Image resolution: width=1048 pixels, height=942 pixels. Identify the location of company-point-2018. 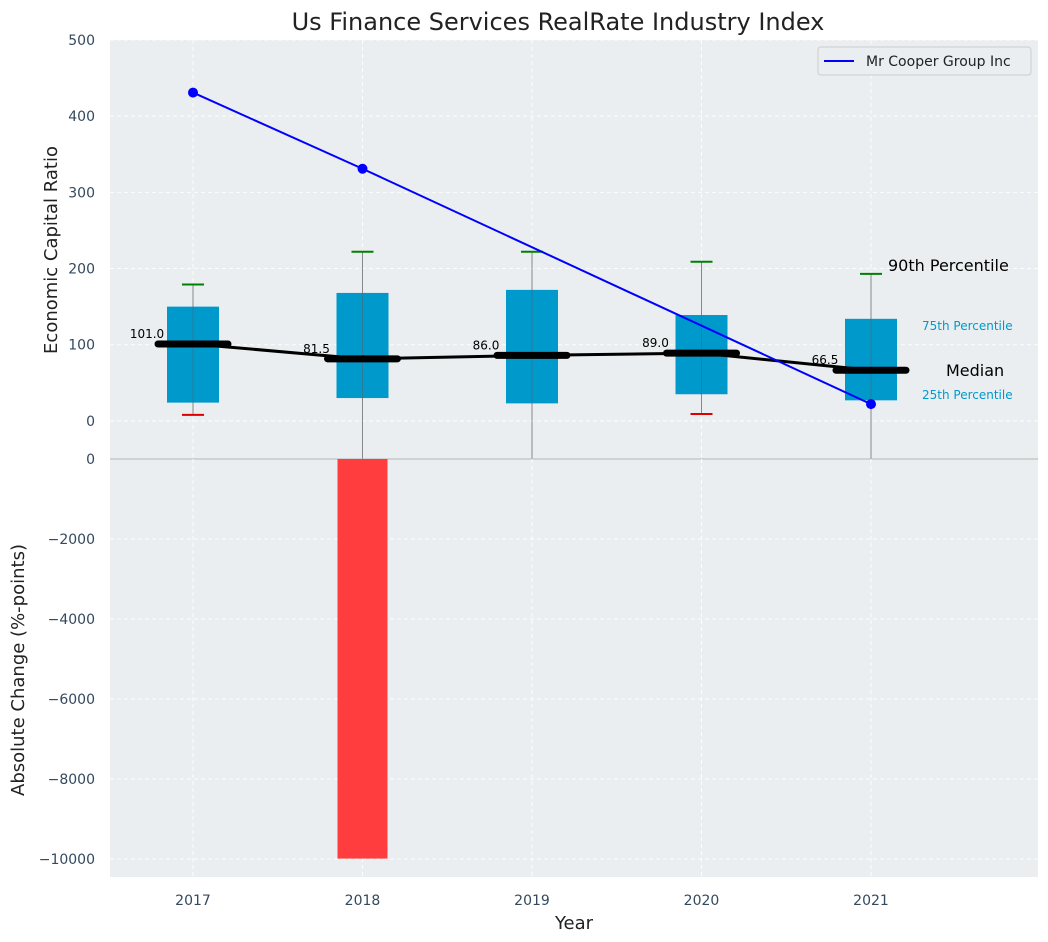
(362, 168).